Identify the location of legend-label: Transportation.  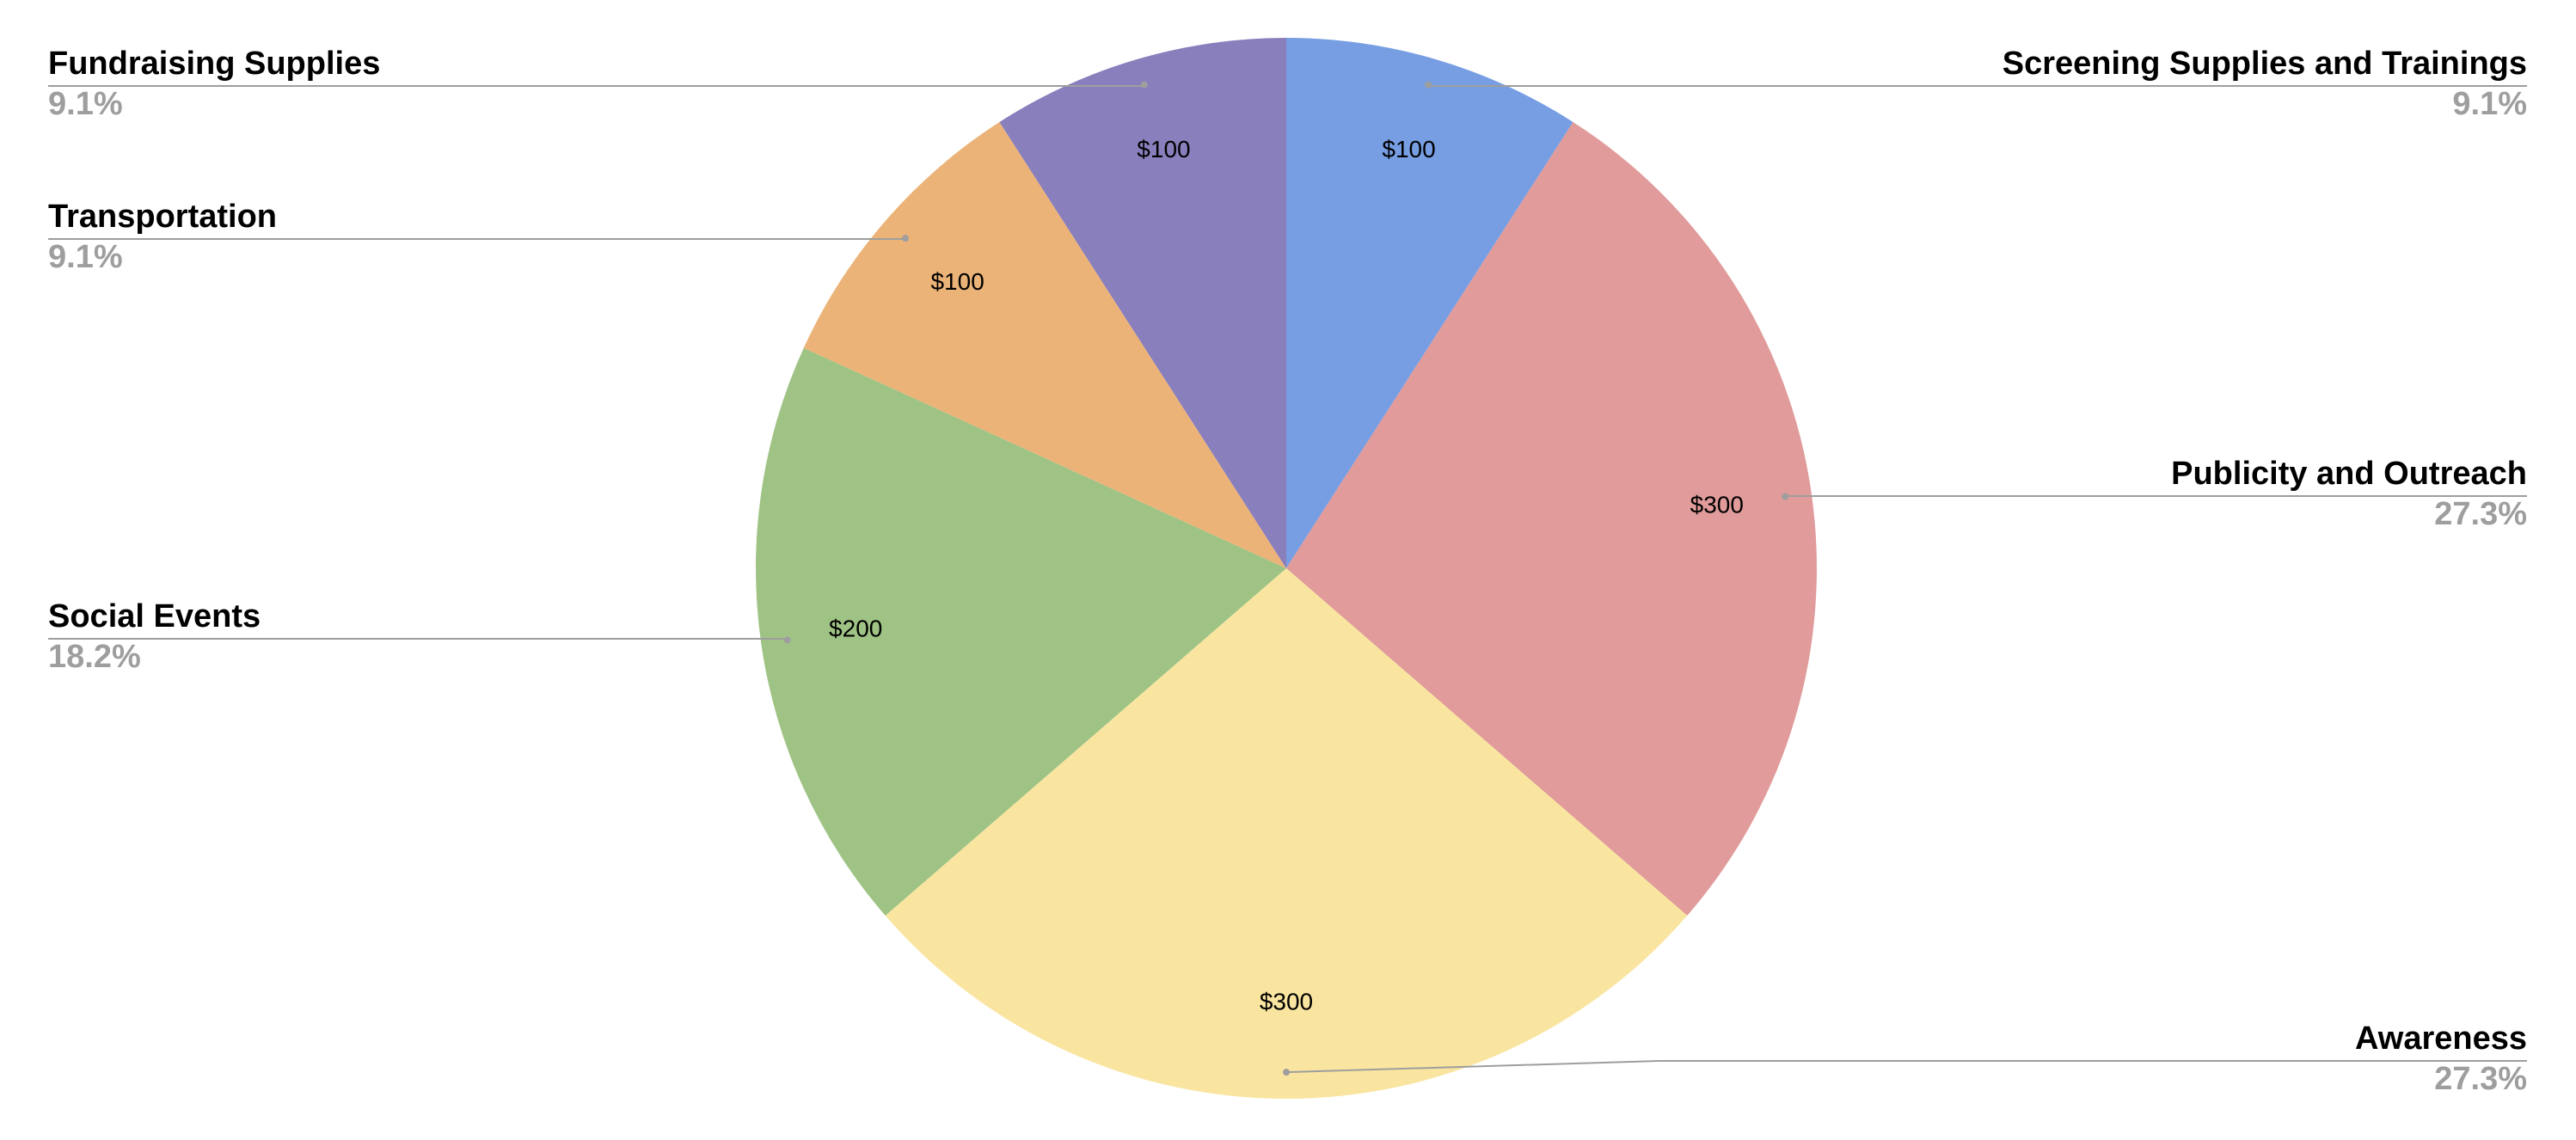
(162, 217).